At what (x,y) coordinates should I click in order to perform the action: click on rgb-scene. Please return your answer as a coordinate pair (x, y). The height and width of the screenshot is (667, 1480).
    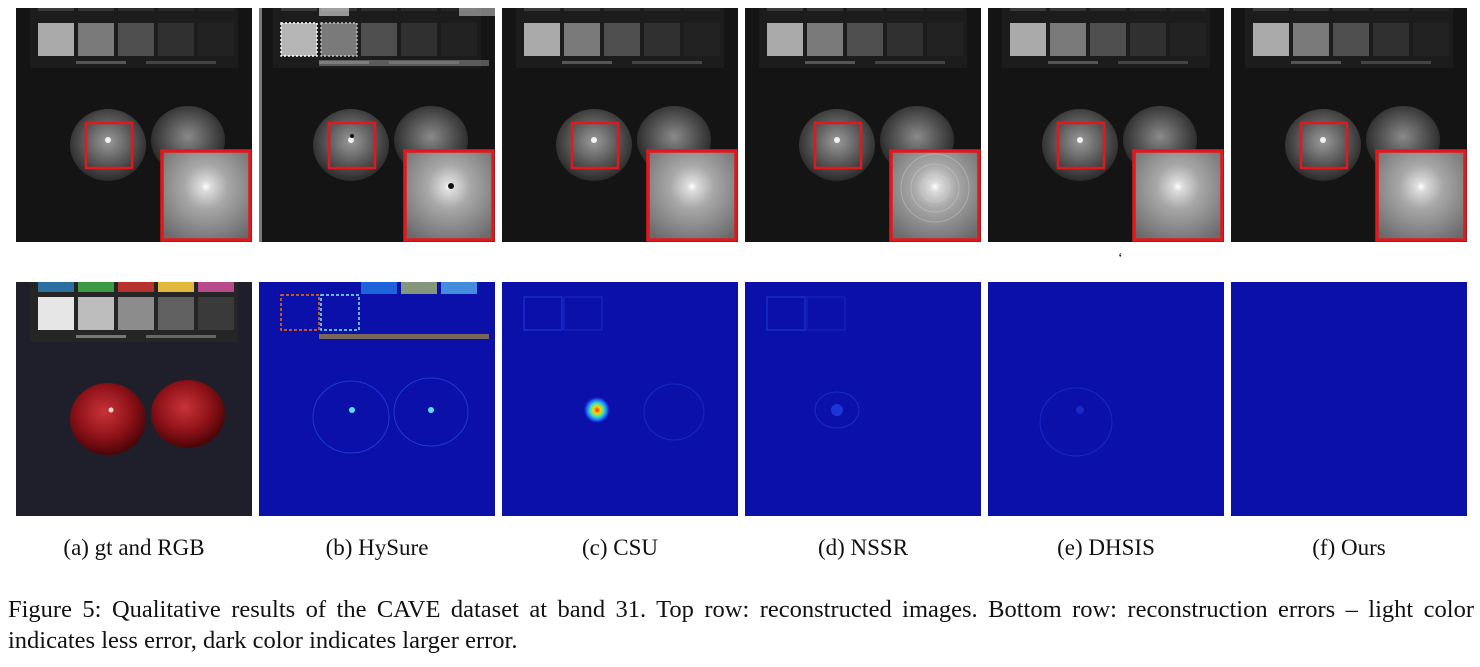
    Looking at the image, I should click on (134, 399).